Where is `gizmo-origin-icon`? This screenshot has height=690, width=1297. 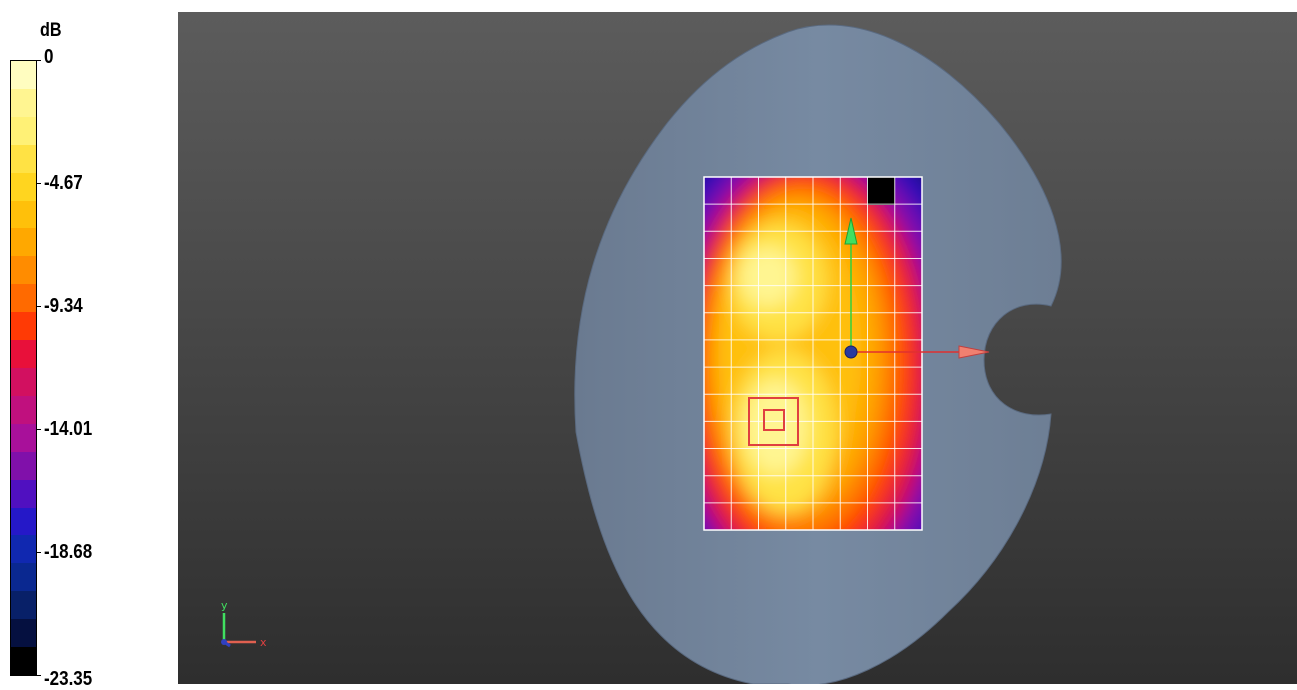
gizmo-origin-icon is located at coordinates (851, 352).